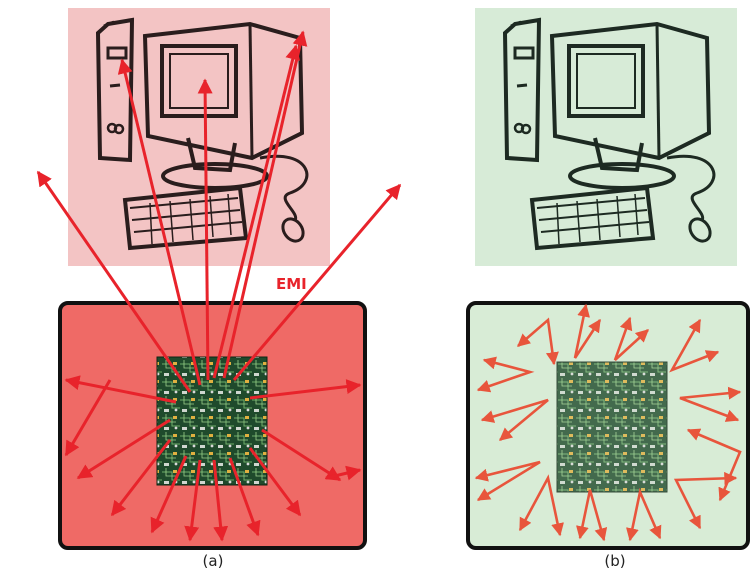  I want to click on emi-label: EMI, so click(291, 284).